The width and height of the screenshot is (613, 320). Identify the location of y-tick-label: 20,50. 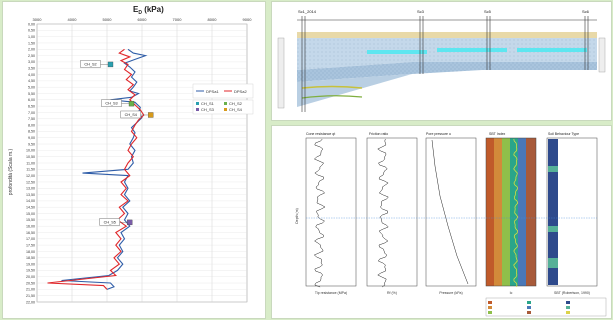
(30, 283).